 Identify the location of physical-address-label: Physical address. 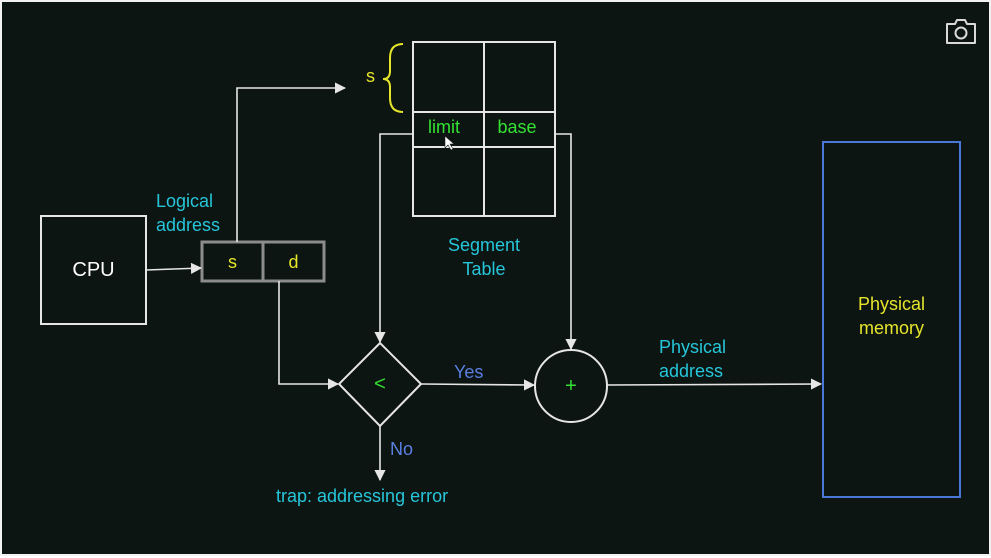
(693, 359).